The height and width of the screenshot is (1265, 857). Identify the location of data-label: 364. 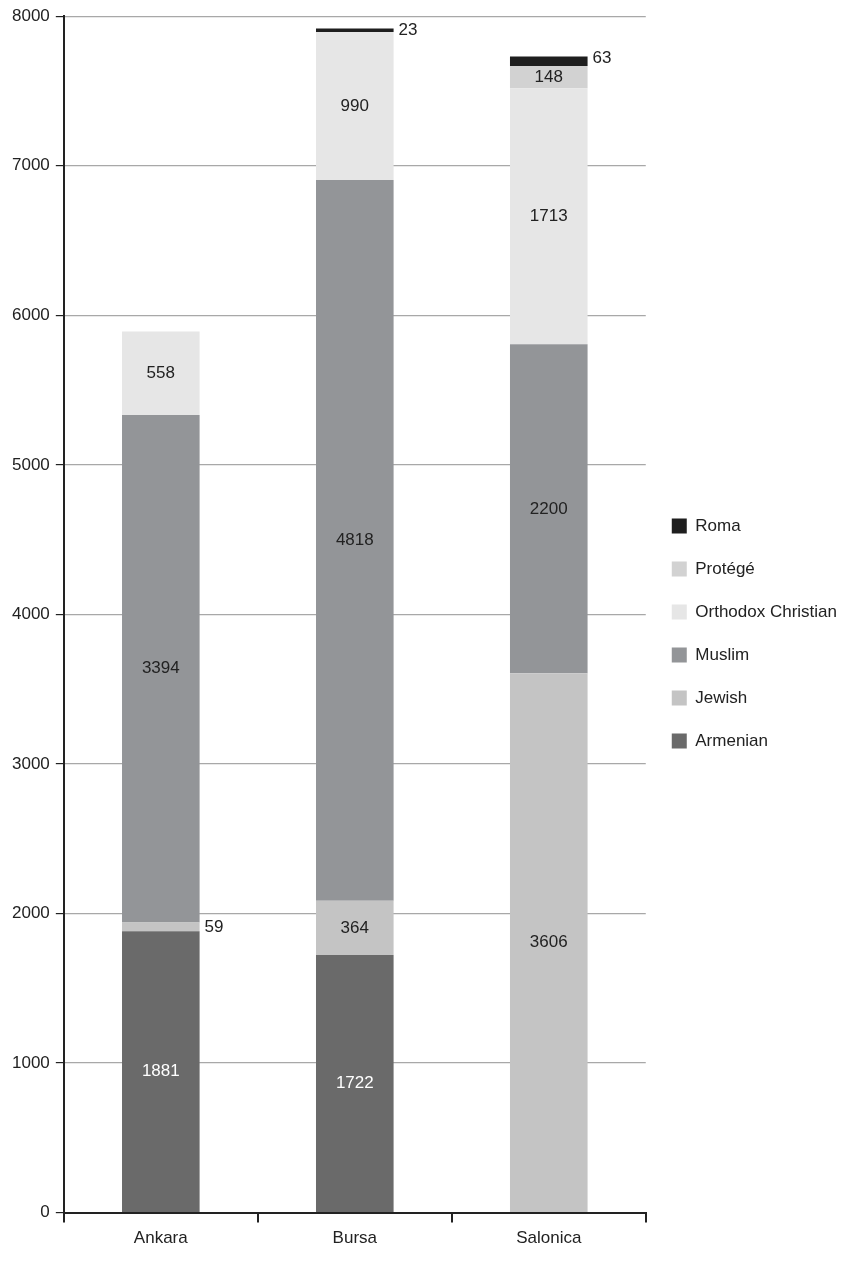
(354, 927).